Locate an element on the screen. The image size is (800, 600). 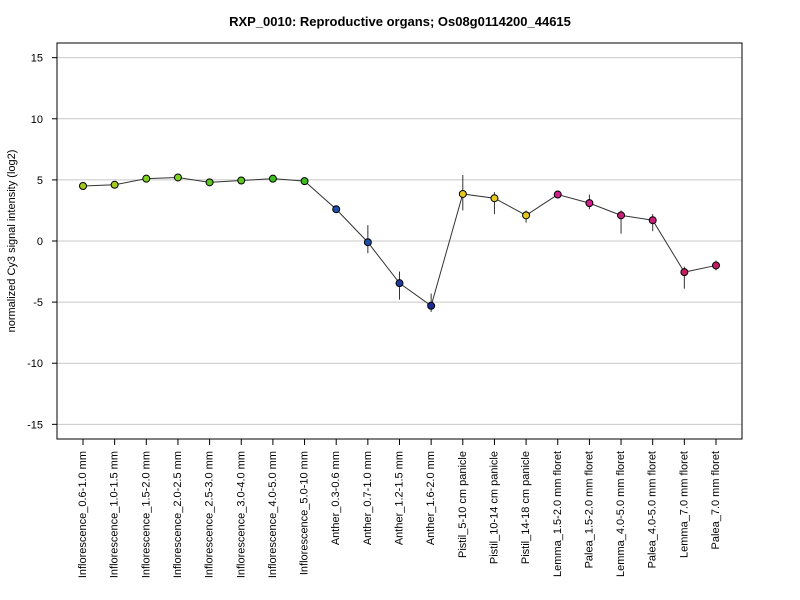
y-tick-label: -5 is located at coordinates (38, 303).